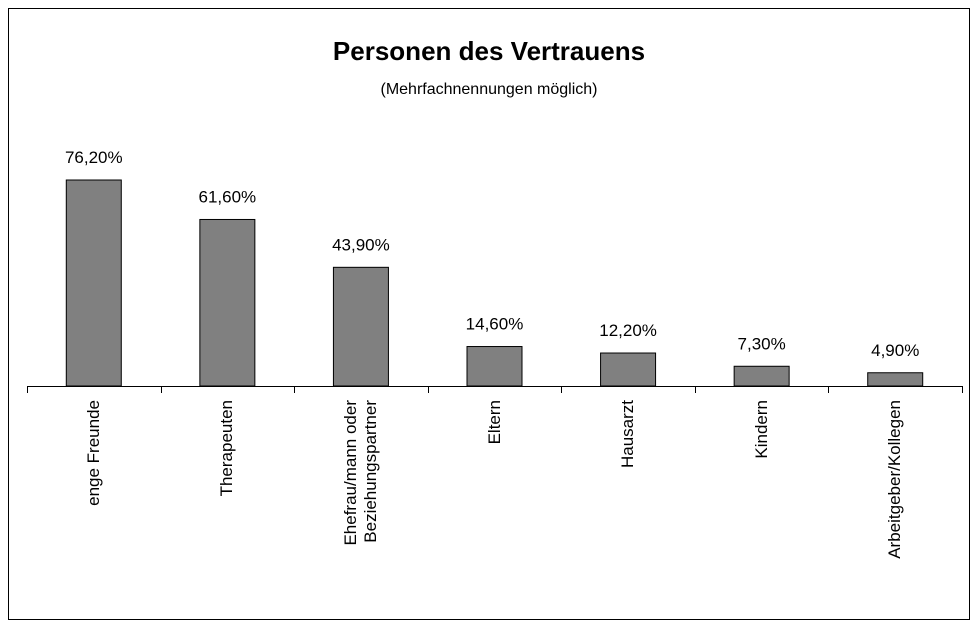 This screenshot has width=978, height=628. What do you see at coordinates (895, 350) in the screenshot?
I see `value-label: 4,90%` at bounding box center [895, 350].